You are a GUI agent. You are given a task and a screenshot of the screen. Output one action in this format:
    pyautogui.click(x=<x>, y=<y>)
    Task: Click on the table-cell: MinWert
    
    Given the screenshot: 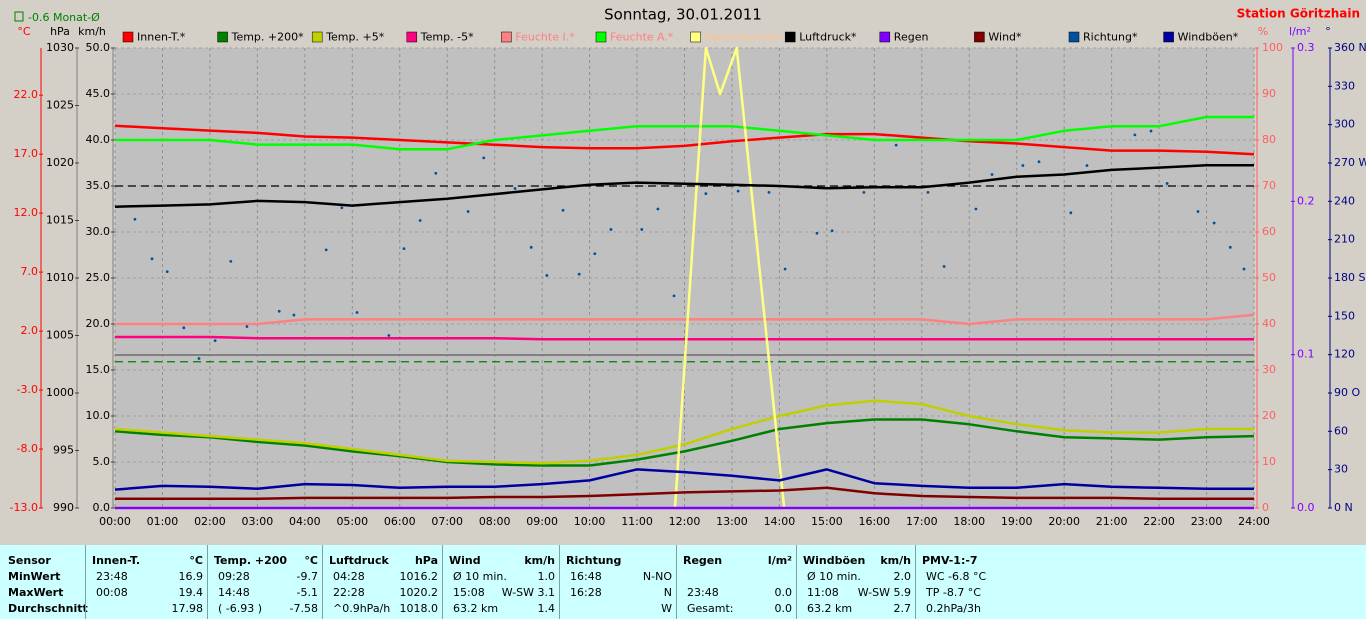 What is the action you would take?
    pyautogui.click(x=34, y=576)
    